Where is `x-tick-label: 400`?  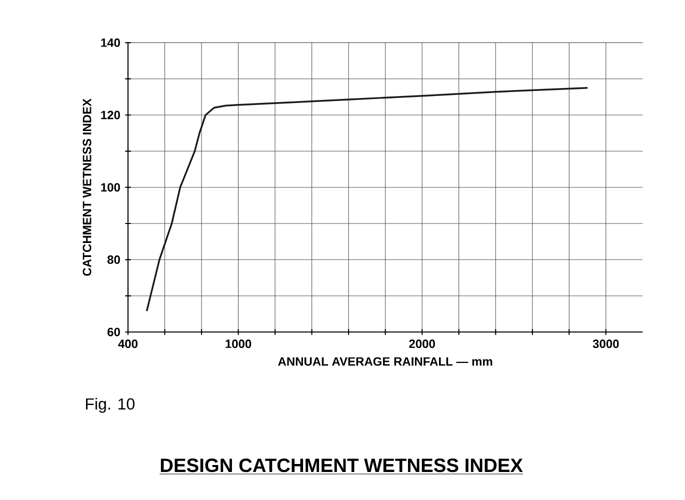
x-tick-label: 400 is located at coordinates (128, 344).